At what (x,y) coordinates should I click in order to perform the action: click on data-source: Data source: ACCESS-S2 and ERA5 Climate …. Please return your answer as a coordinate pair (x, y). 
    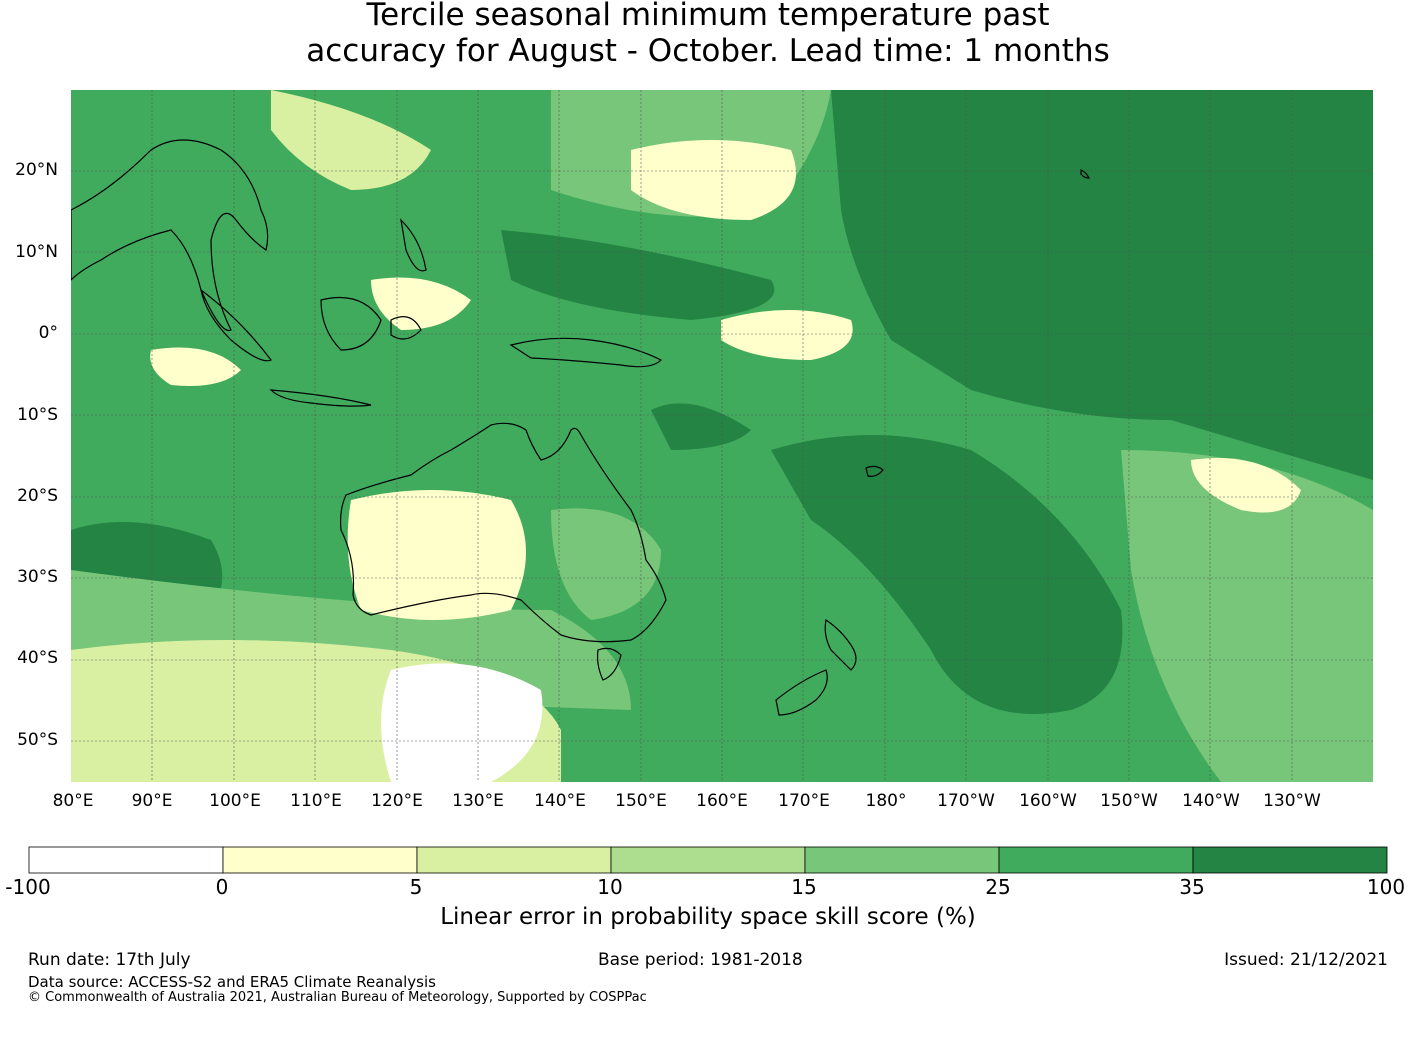
    Looking at the image, I should click on (232, 982).